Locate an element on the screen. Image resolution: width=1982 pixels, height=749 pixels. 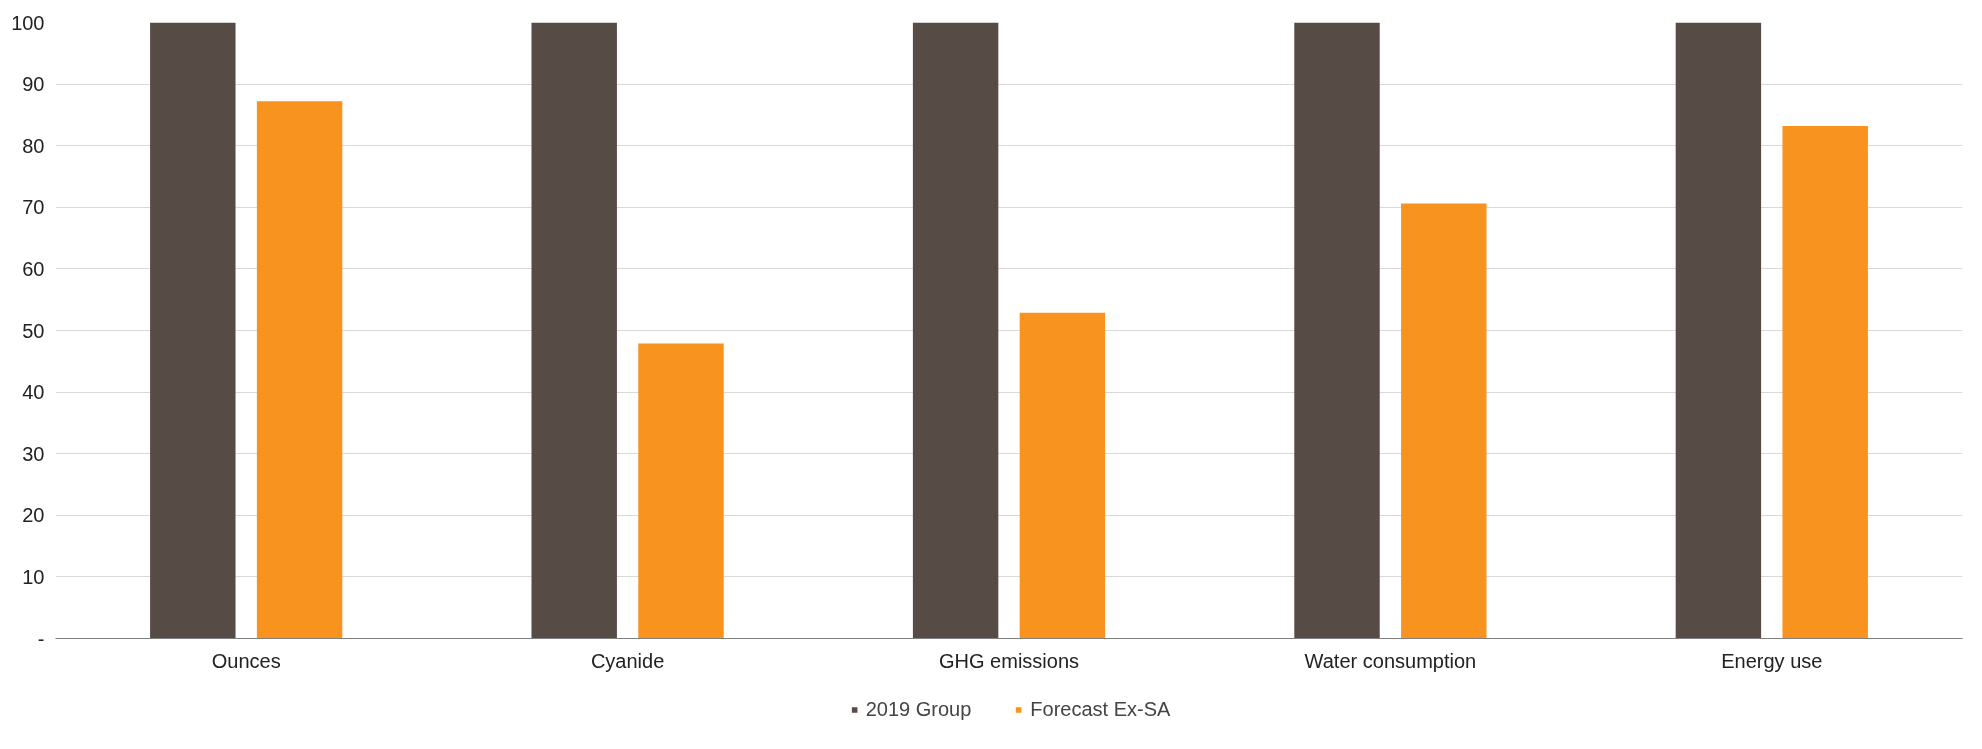
y-tick-label: 90 is located at coordinates (33, 84).